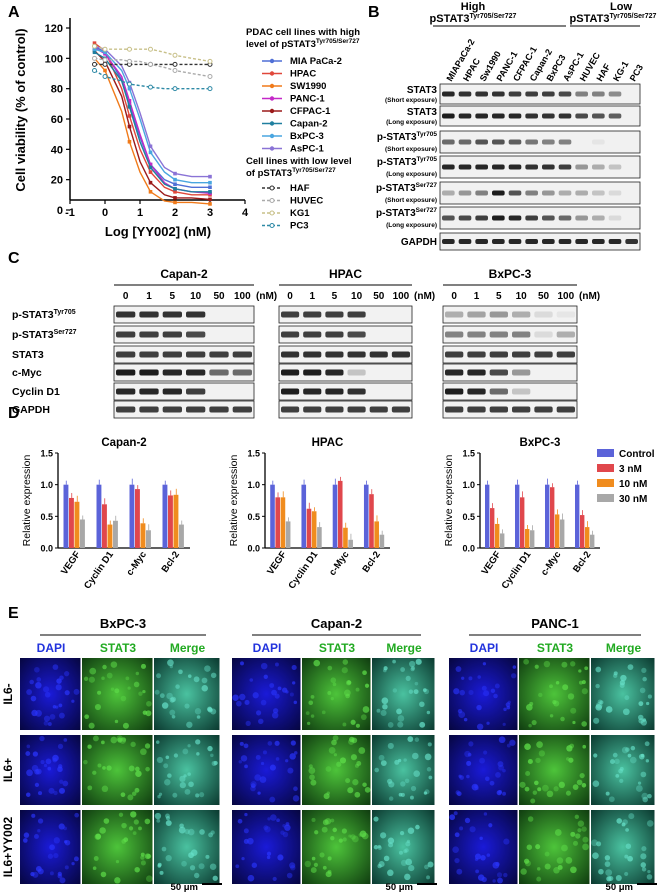 The height and width of the screenshot is (893, 666). Describe the element at coordinates (345, 274) in the screenshot. I see `c-cell-line-title: HPAC` at that location.